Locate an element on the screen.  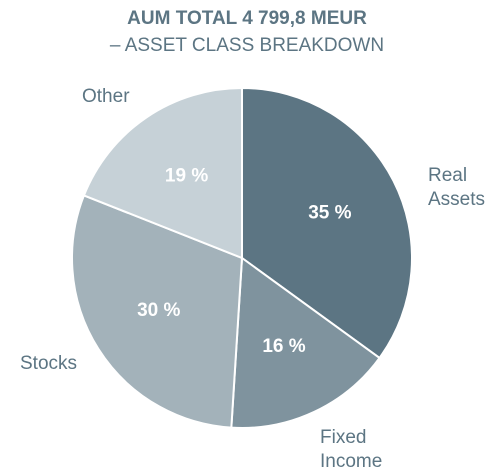
chart-title: AUM TOTAL 4 799,8 MEUR is located at coordinates (247, 18).